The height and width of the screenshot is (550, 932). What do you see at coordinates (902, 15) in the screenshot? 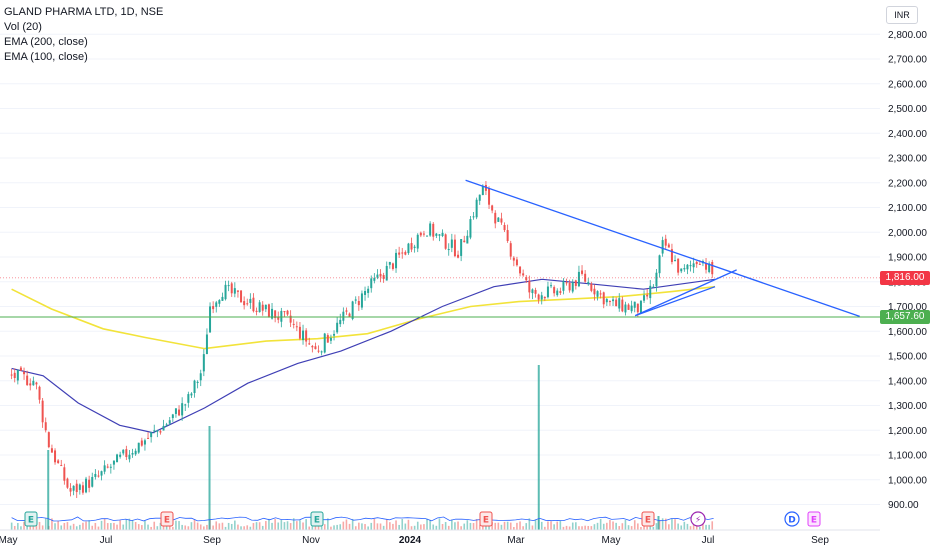
I see `currency-button: INR` at bounding box center [902, 15].